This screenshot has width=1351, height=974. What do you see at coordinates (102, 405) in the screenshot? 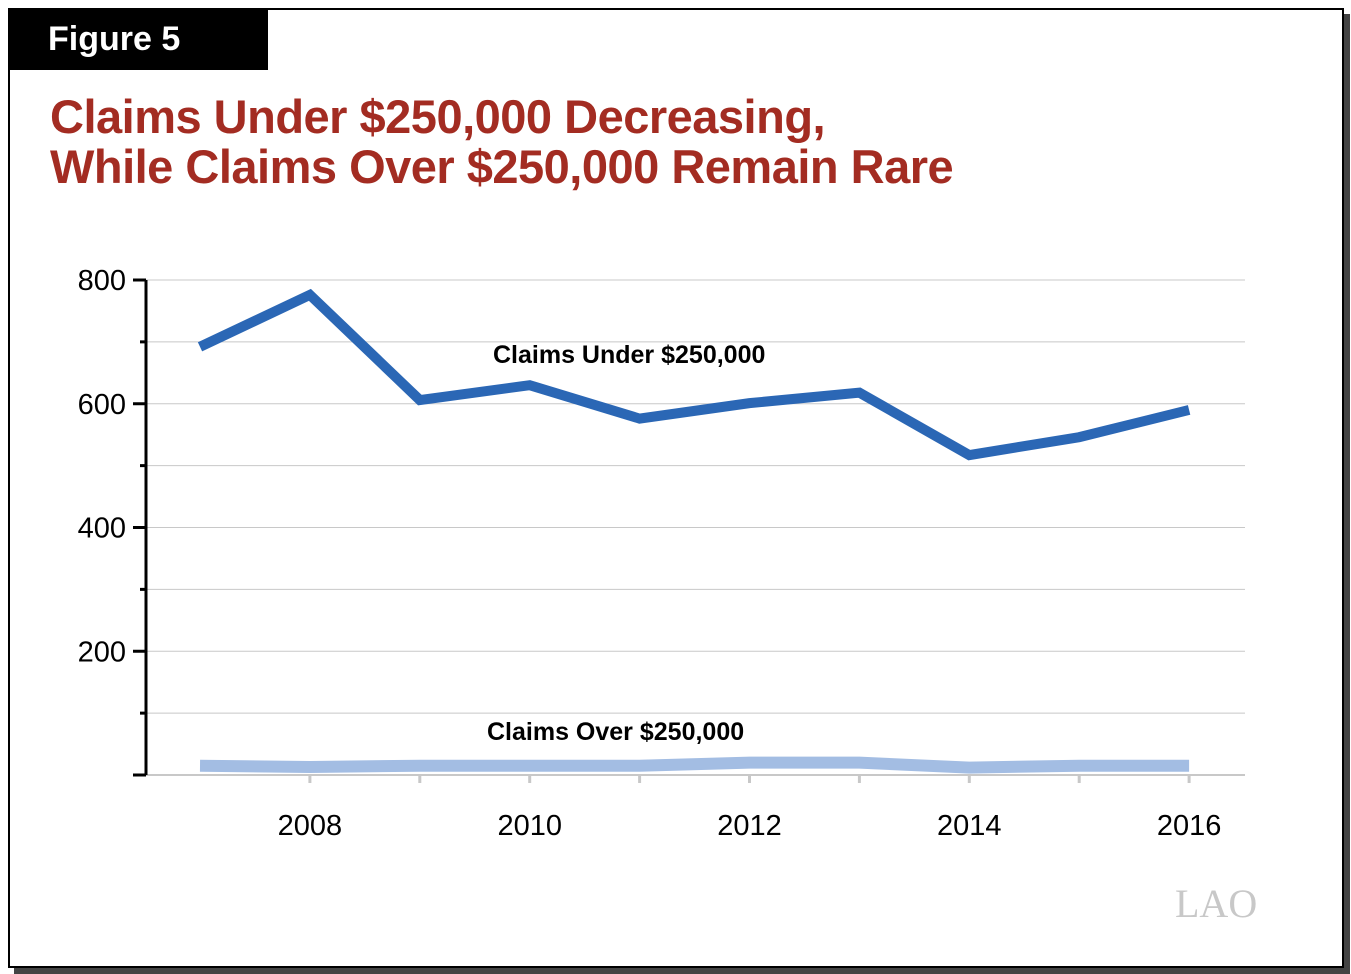
I see `y-tick-label: 600` at bounding box center [102, 405].